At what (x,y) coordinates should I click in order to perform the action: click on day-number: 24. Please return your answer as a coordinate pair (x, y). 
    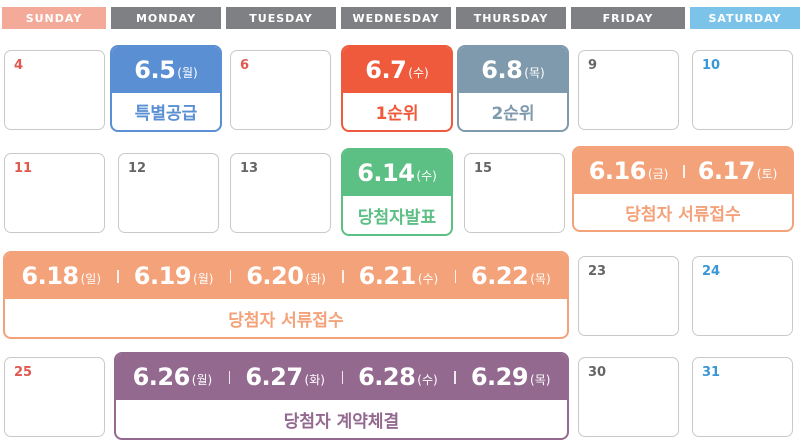
    Looking at the image, I should click on (711, 271).